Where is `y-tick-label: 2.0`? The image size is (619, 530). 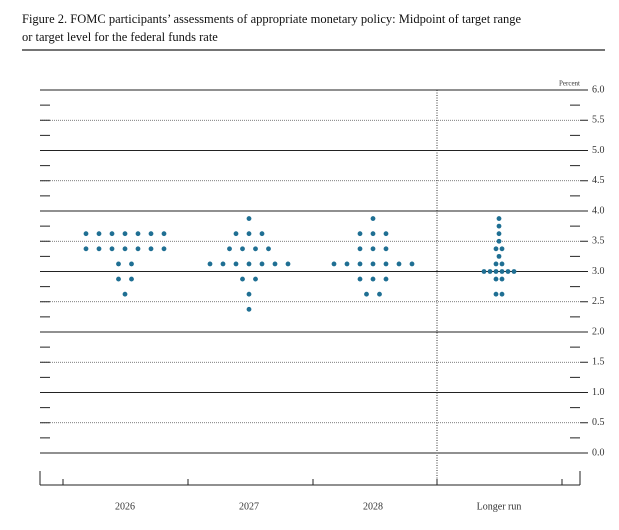
y-tick-label: 2.0 is located at coordinates (598, 331).